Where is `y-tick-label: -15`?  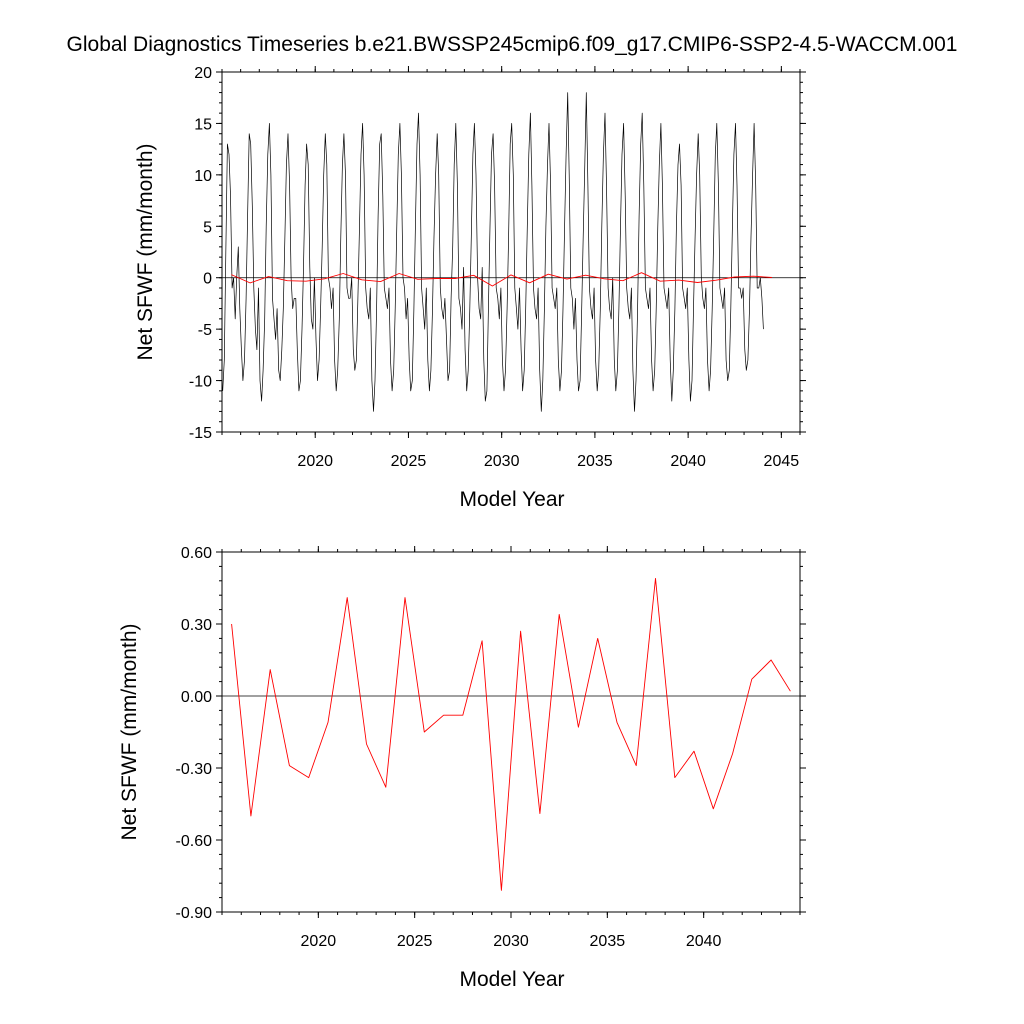 y-tick-label: -15 is located at coordinates (200, 433).